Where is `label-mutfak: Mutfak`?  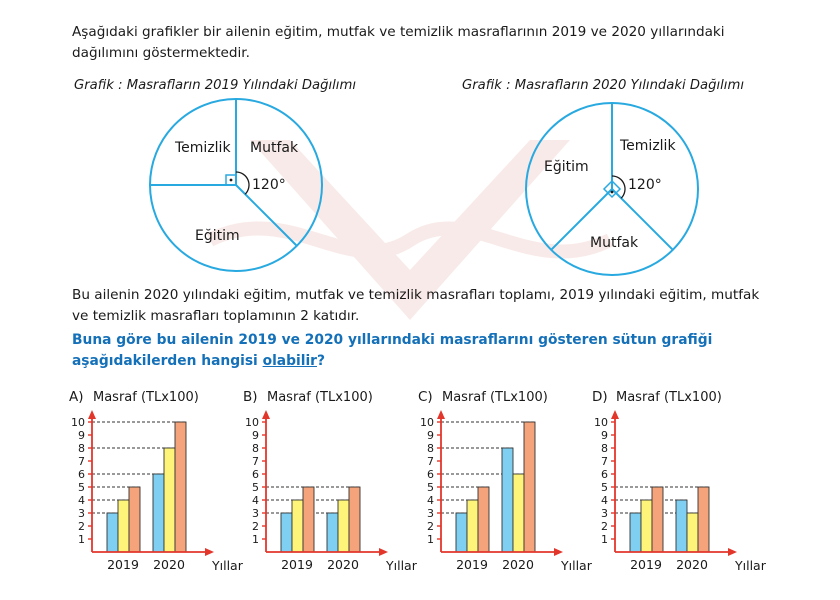 label-mutfak: Mutfak is located at coordinates (614, 243).